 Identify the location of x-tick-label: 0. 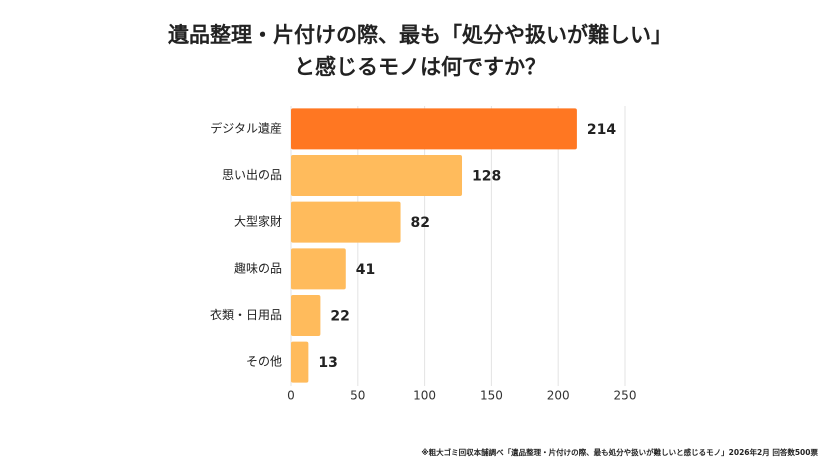
(291, 396).